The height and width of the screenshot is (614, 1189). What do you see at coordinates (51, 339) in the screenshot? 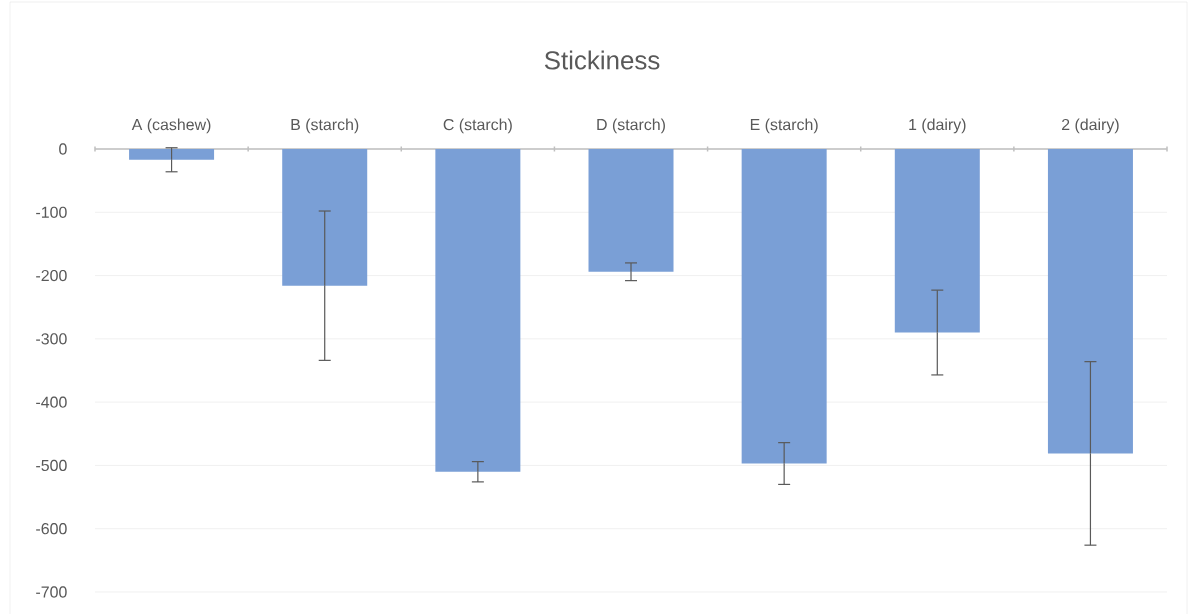
I see `y-tick-label: -300` at bounding box center [51, 339].